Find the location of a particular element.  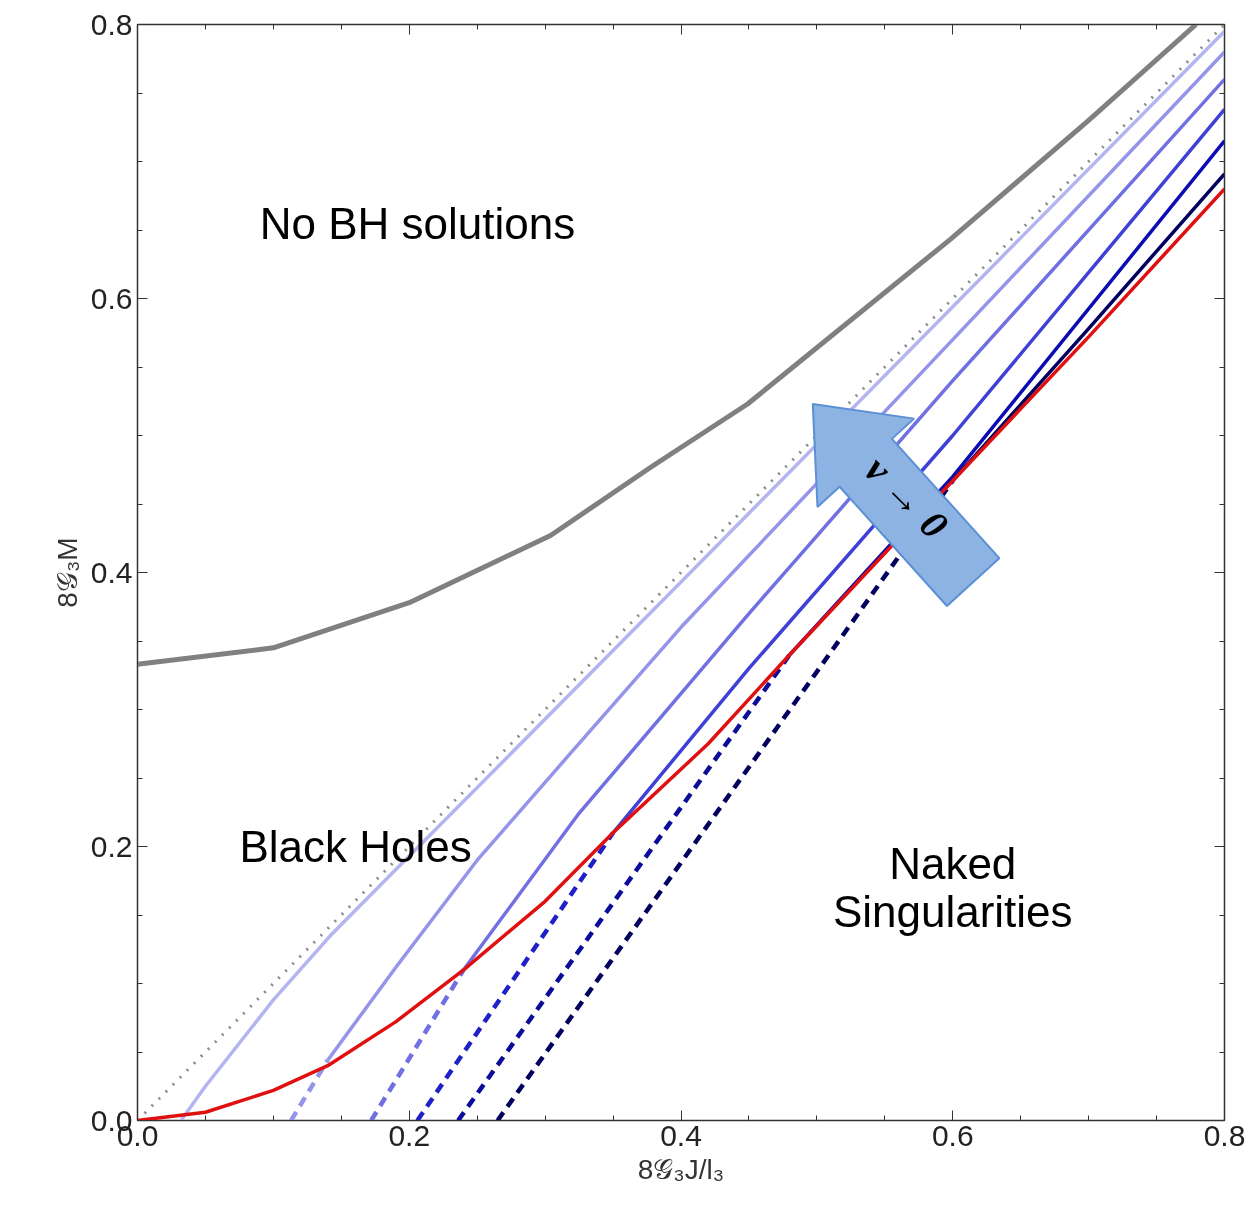

x-tick-label: 0.8 is located at coordinates (1224, 1135).